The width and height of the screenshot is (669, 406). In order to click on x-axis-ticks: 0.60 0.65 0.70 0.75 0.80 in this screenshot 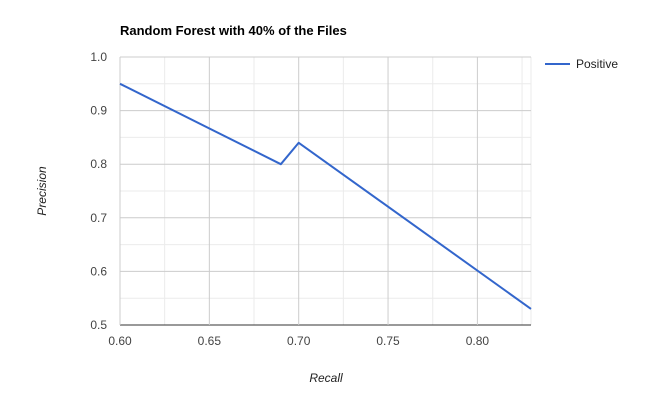, I will do `click(298, 341)`.